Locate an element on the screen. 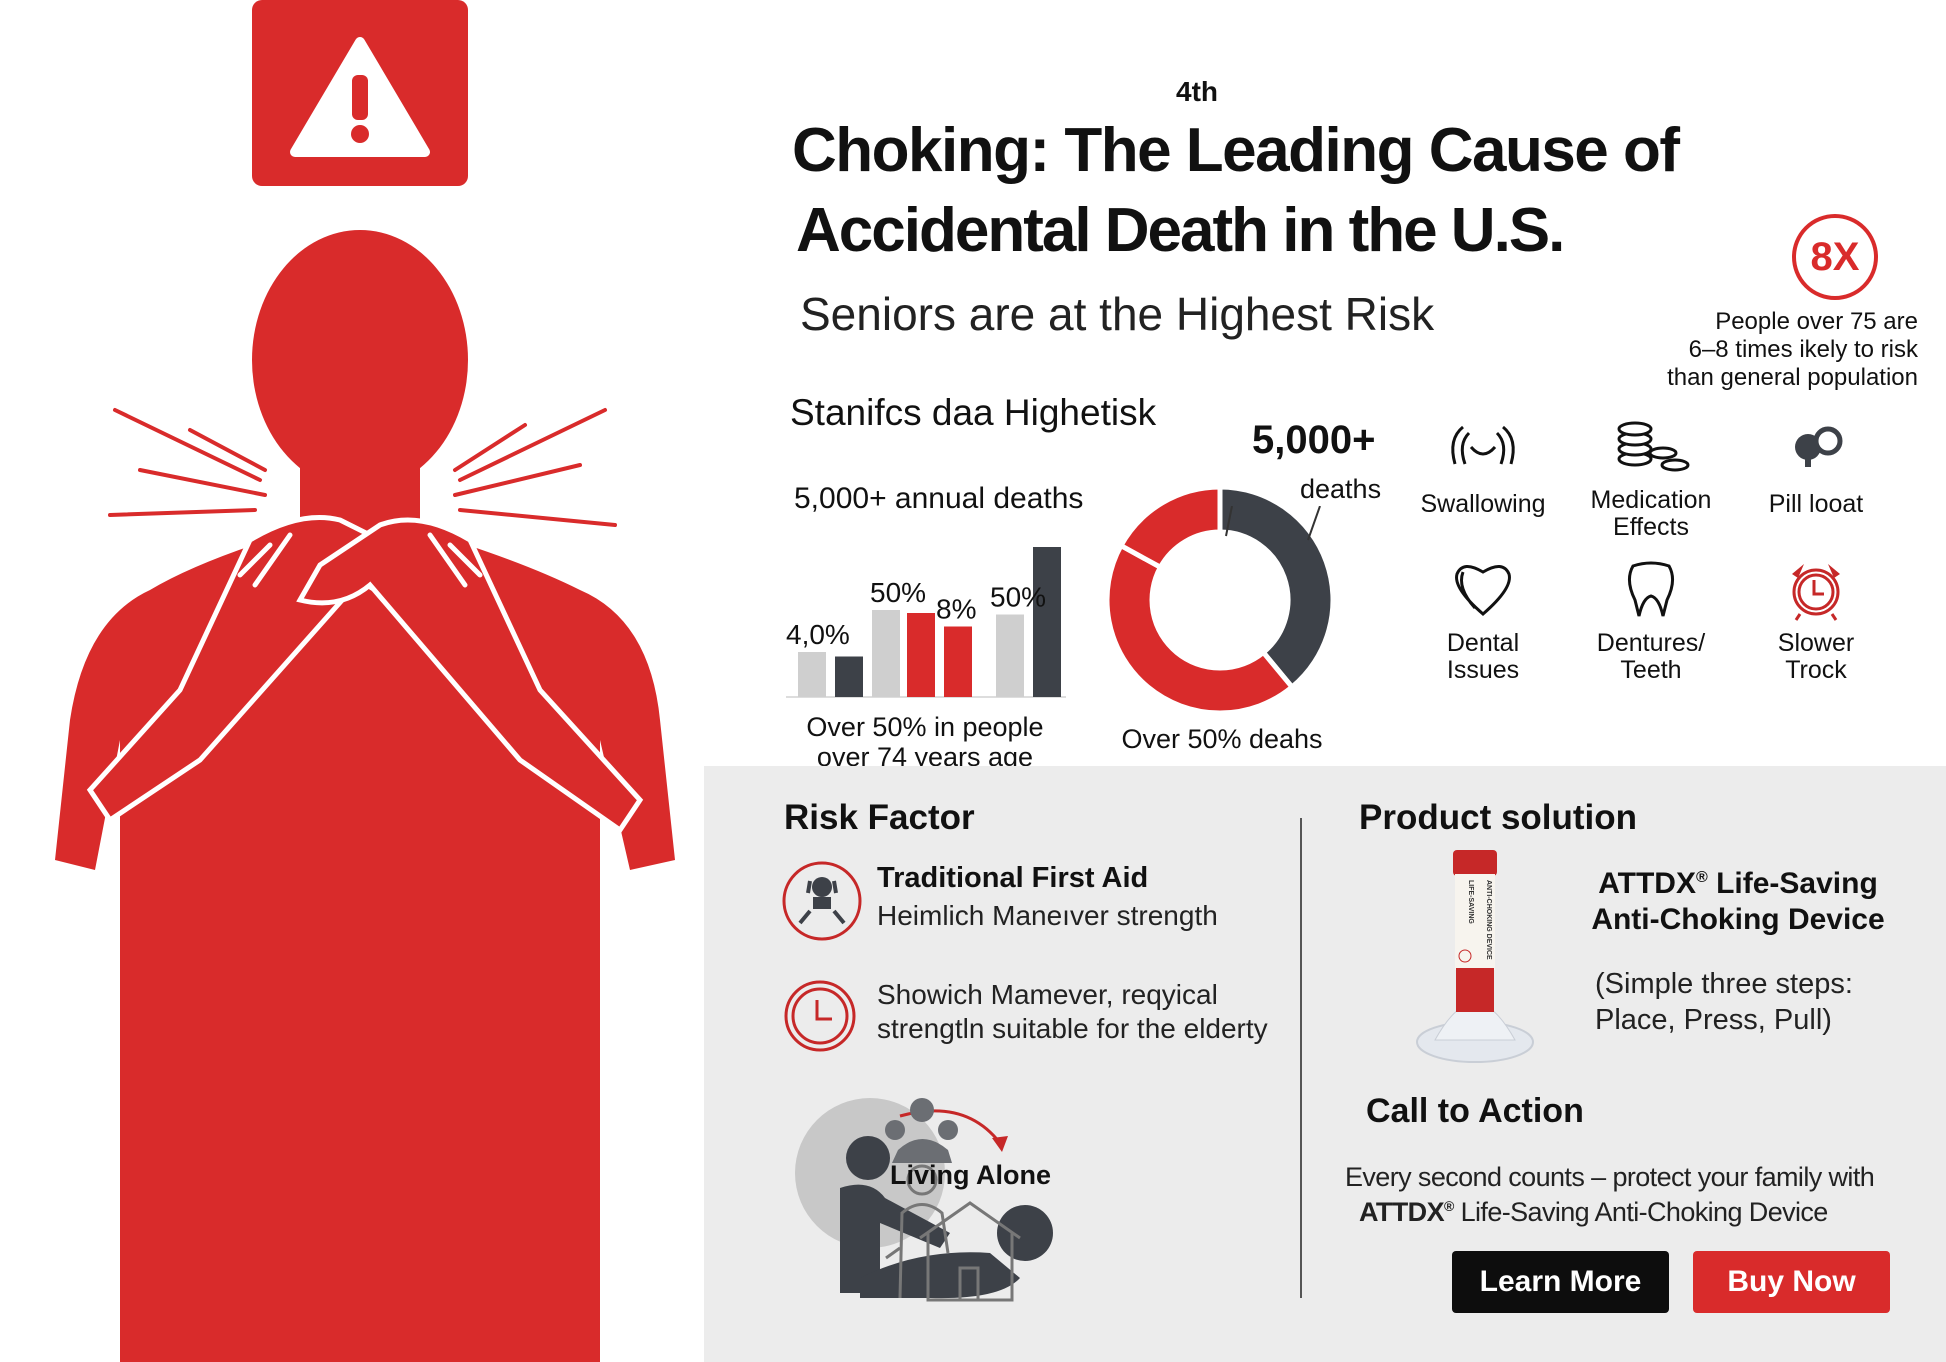 The image size is (1946, 1362). cta-brand: ATTDX is located at coordinates (1402, 1212).